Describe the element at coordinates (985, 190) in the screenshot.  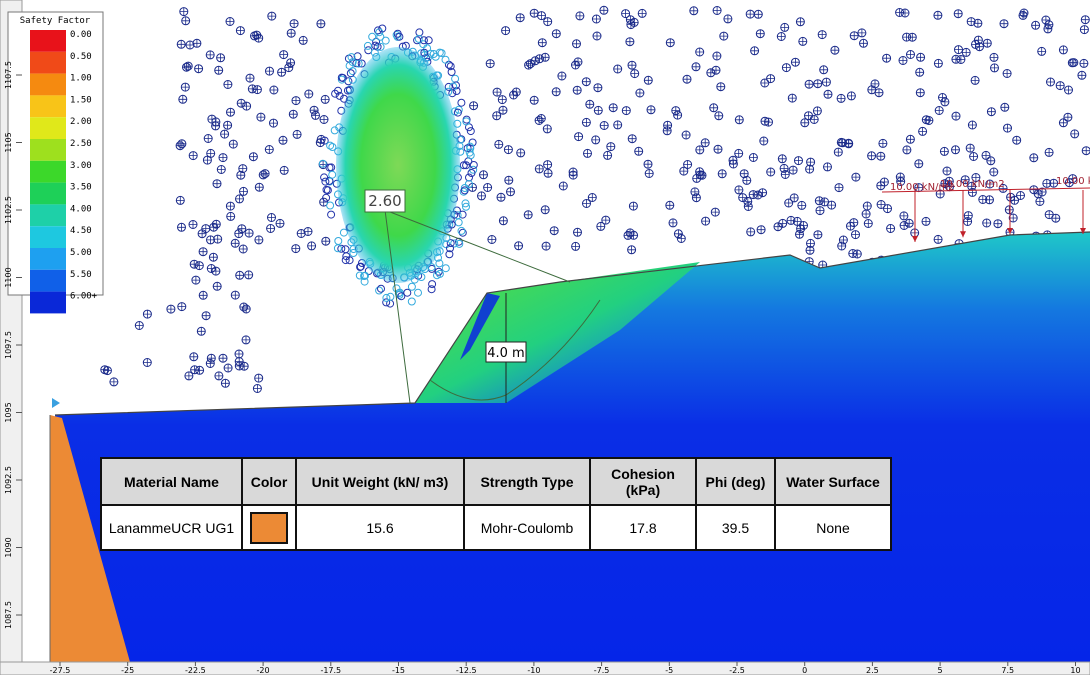
I see `load-line` at that location.